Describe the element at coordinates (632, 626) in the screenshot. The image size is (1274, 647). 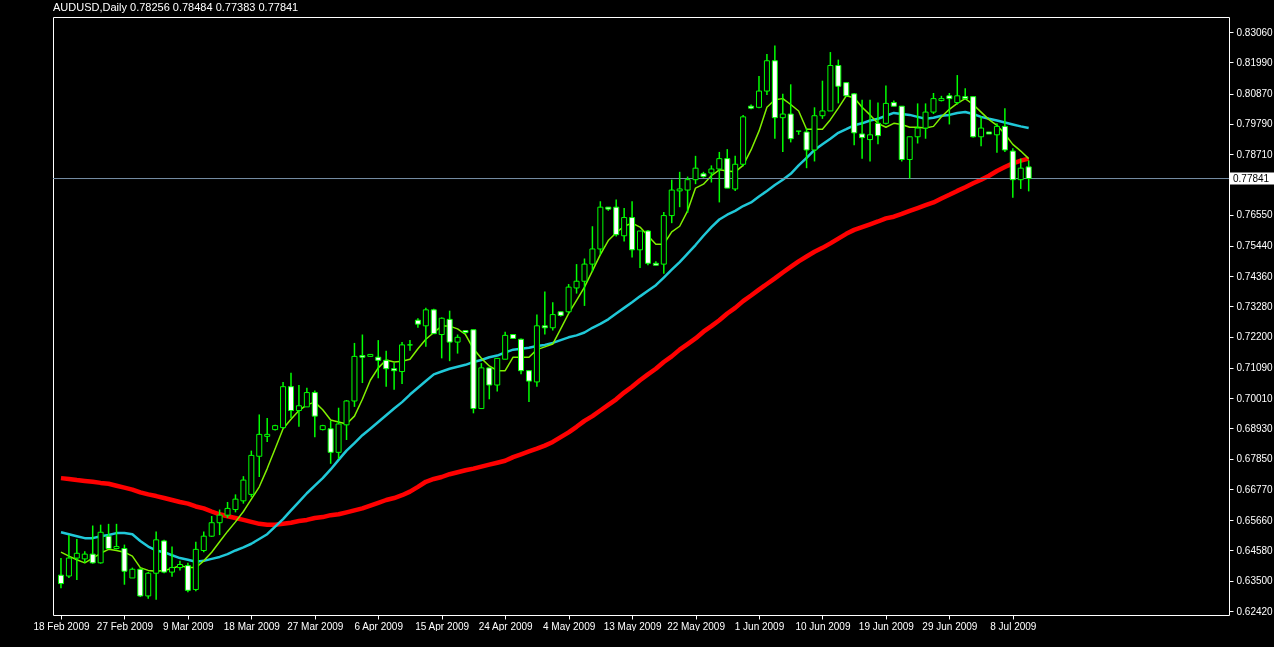
I see `x-tick-label: 13 May 2009` at that location.